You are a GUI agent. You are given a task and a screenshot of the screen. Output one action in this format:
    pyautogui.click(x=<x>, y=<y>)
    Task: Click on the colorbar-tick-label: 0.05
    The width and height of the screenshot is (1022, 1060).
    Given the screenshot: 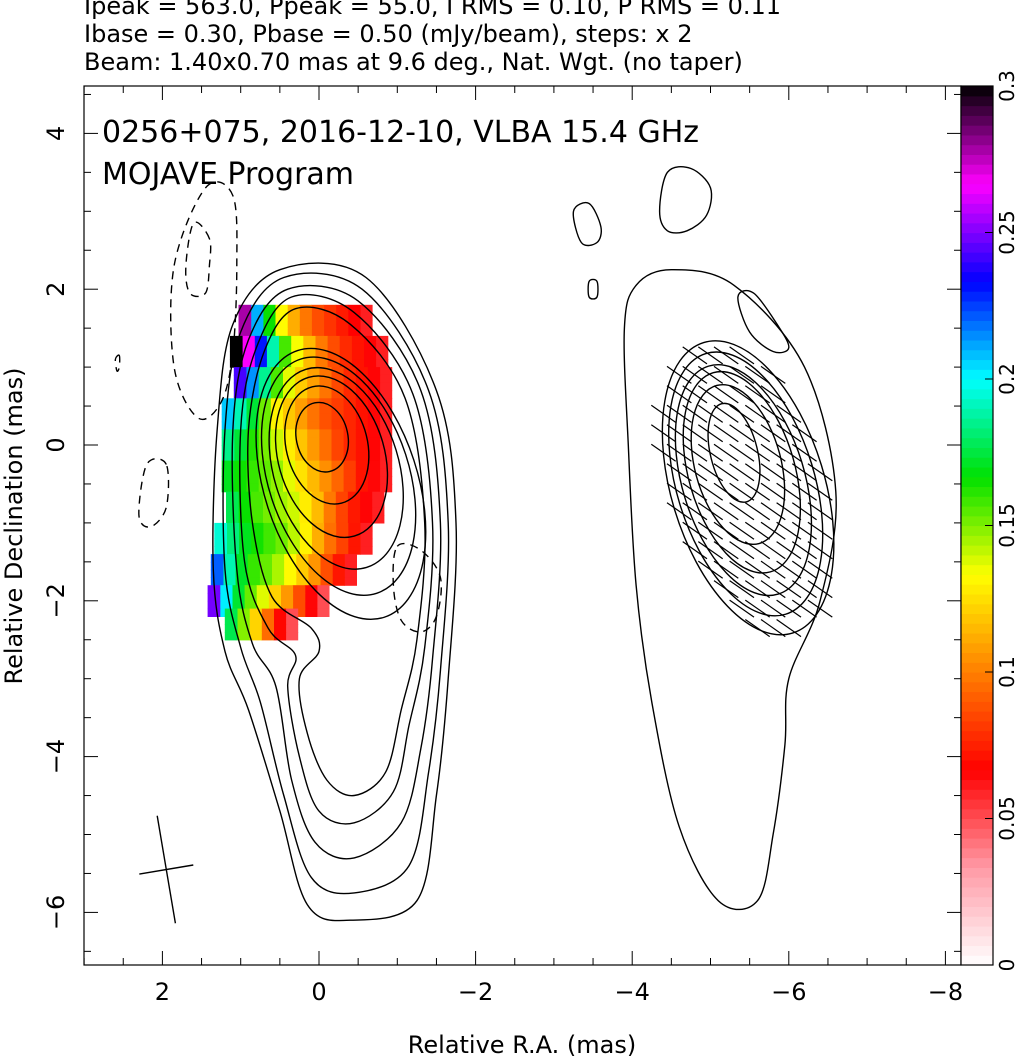 What is the action you would take?
    pyautogui.click(x=1007, y=818)
    